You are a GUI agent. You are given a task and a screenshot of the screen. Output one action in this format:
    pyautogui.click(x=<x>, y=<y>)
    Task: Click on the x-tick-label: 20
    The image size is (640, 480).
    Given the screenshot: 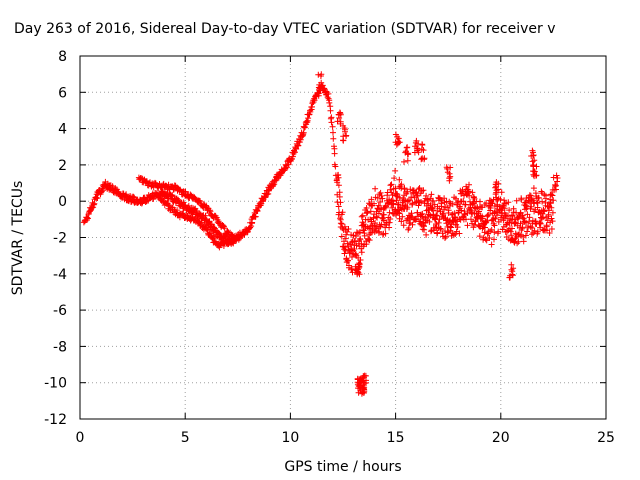 What is the action you would take?
    pyautogui.click(x=501, y=438)
    